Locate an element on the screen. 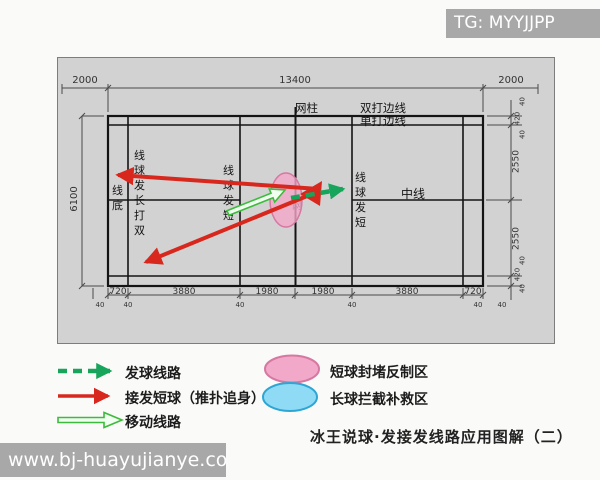  dim-bottom-720-right: 720 is located at coordinates (473, 292).